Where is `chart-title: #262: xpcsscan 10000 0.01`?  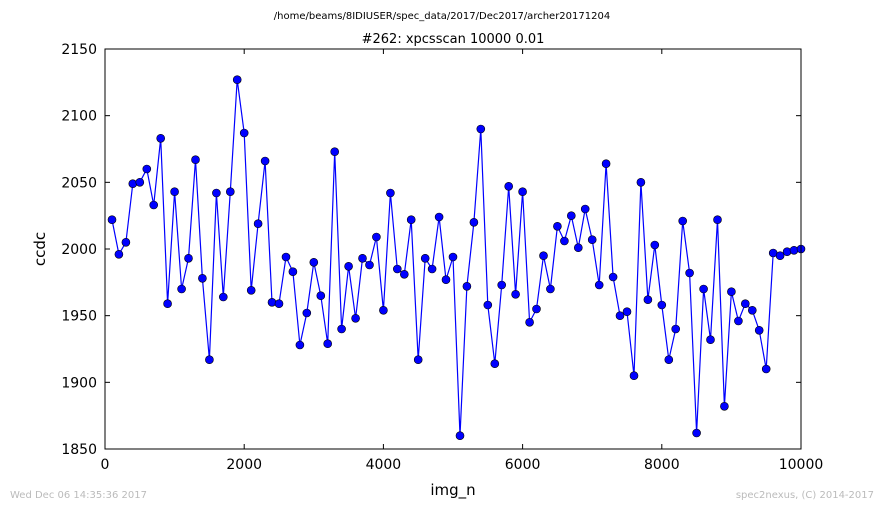
chart-title: #262: xpcsscan 10000 0.01 is located at coordinates (453, 39).